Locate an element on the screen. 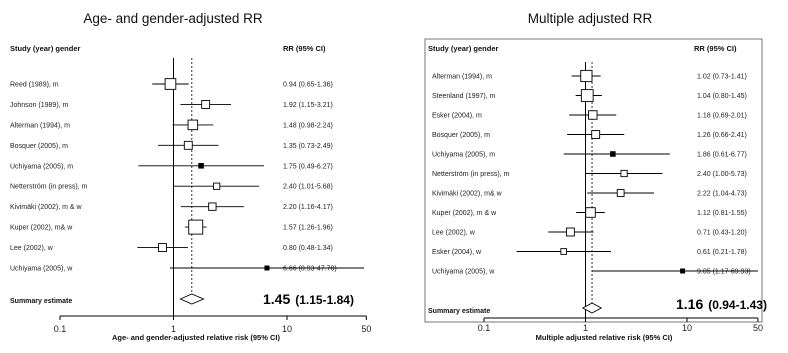  study-rr-ci: 2.40 (1.00-5.73) is located at coordinates (722, 174).